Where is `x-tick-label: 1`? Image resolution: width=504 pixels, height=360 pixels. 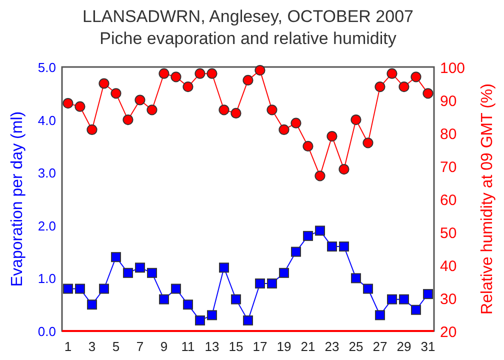
x-tick-label: 1 is located at coordinates (68, 346).